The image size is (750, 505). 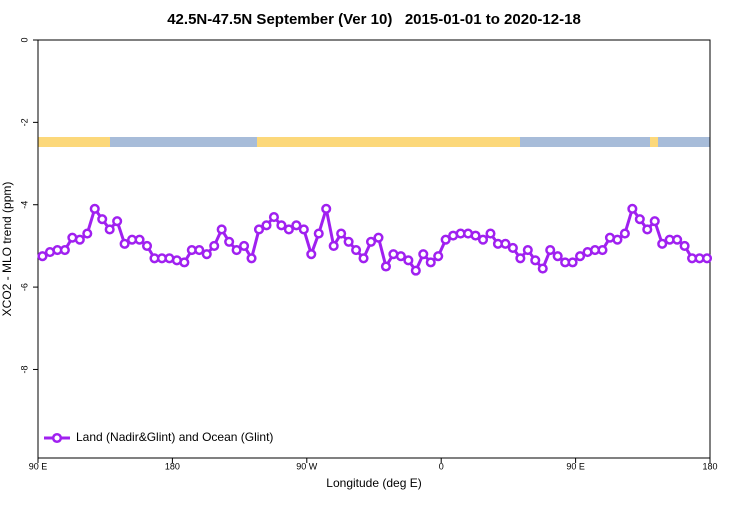 What do you see at coordinates (24, 369) in the screenshot?
I see `y-tick-label: -8` at bounding box center [24, 369].